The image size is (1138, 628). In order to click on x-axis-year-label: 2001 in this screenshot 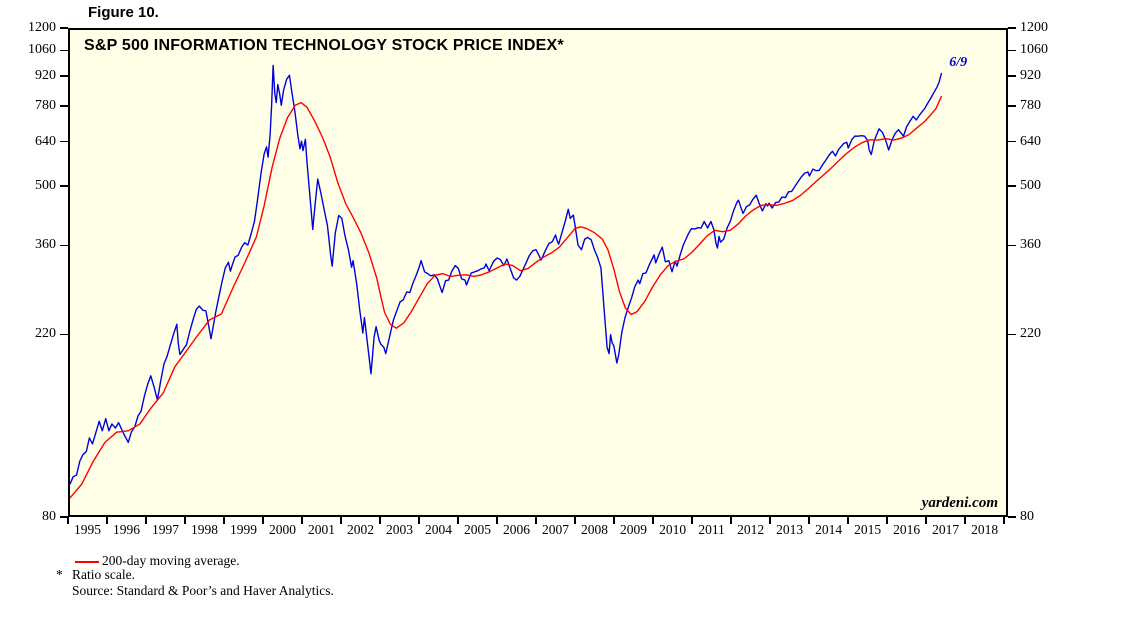, I will do `click(322, 529)`.